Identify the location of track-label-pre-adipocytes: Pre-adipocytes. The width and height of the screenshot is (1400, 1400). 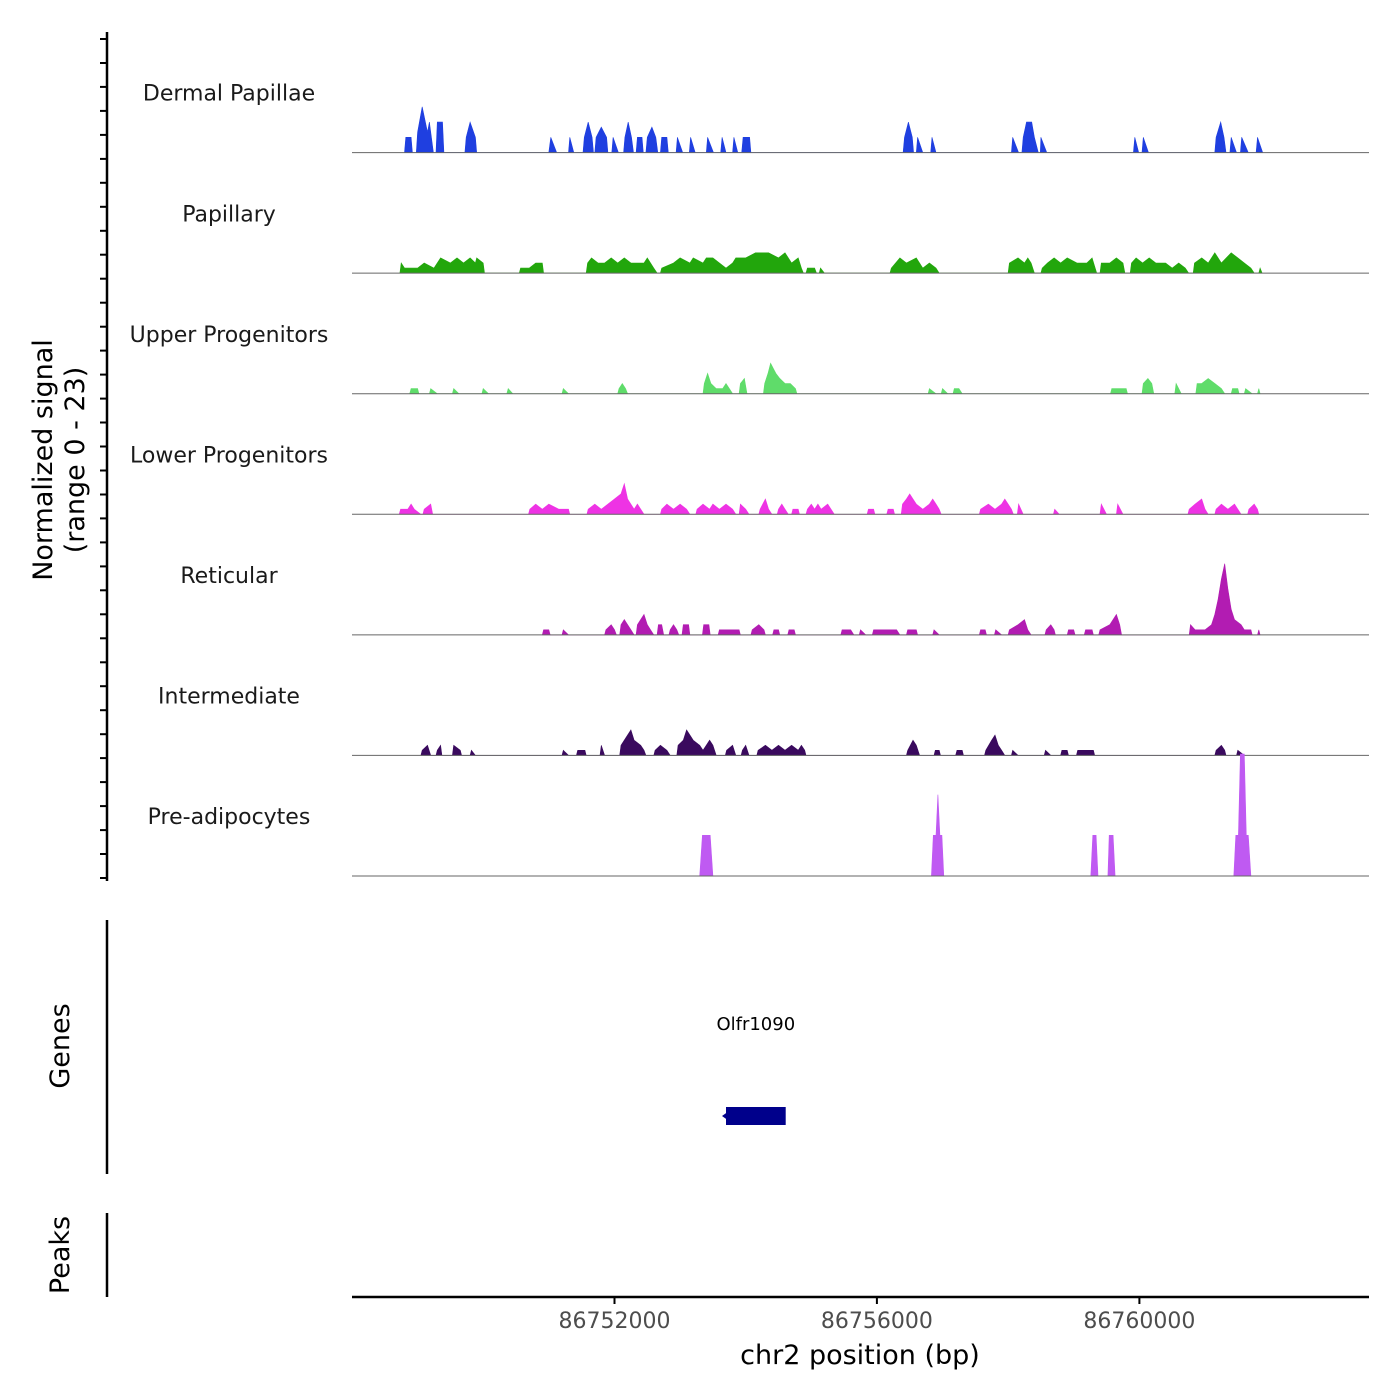
(229, 817).